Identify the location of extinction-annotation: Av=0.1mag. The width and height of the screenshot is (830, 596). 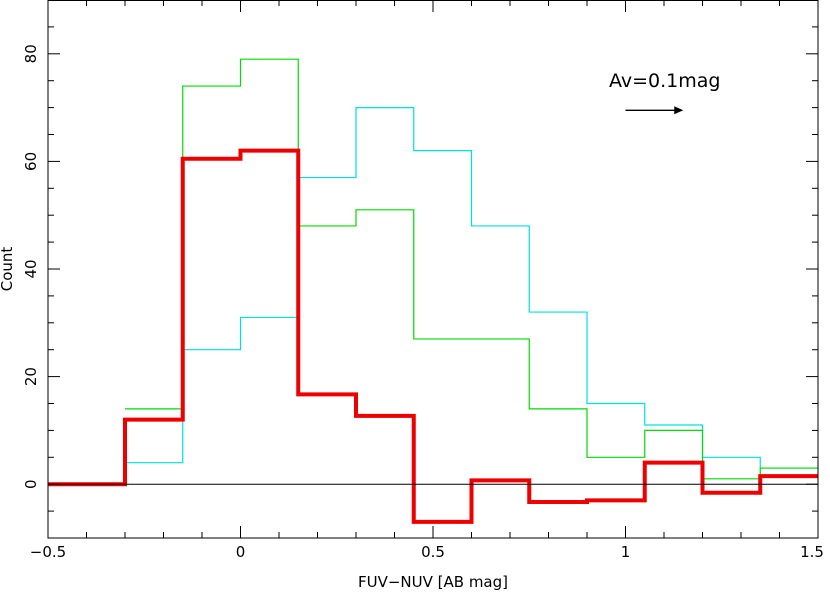
(664, 81).